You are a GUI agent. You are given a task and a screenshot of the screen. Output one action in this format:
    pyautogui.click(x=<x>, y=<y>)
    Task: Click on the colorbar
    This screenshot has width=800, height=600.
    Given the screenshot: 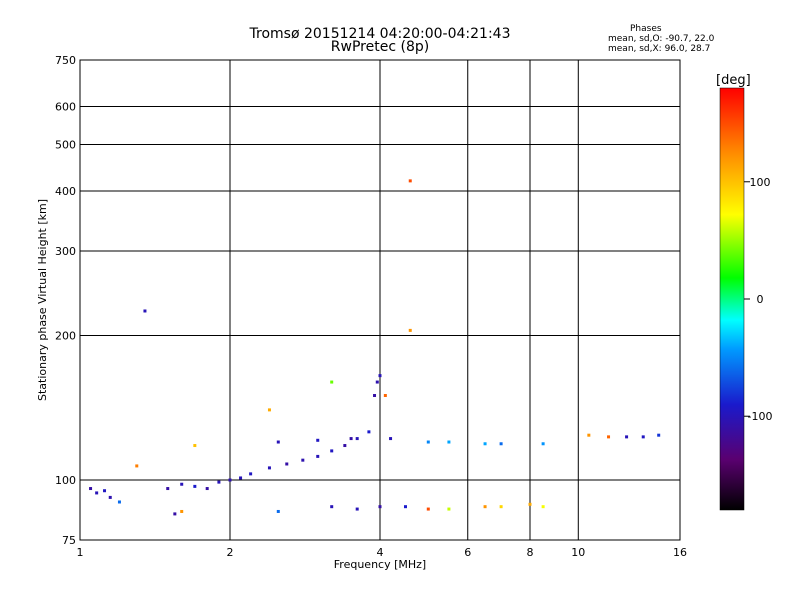 What is the action you would take?
    pyautogui.click(x=732, y=299)
    